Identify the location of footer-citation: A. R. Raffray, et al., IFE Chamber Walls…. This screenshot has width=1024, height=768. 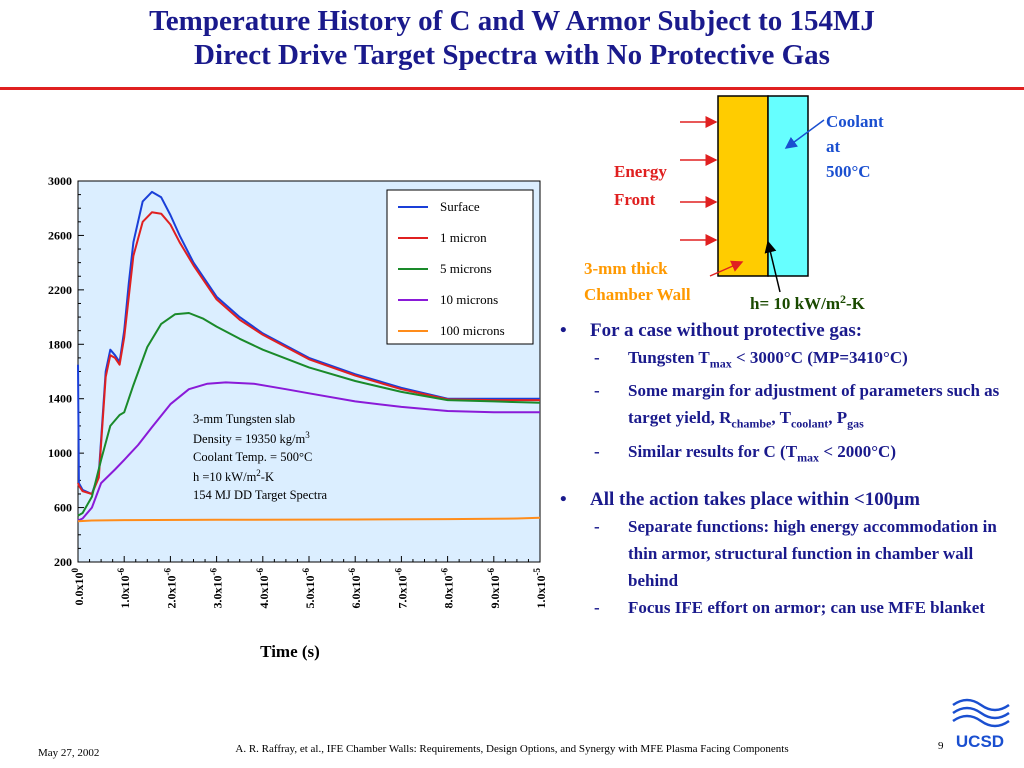
(512, 749).